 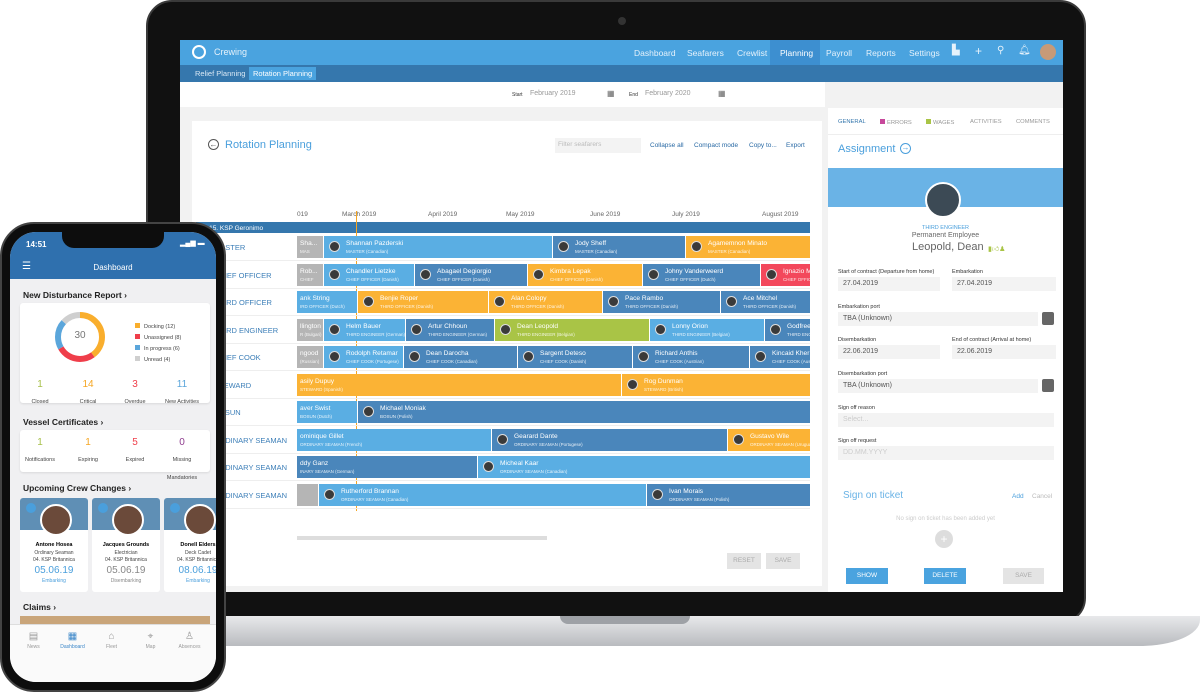 What do you see at coordinates (220, 73) in the screenshot?
I see `tab-relief-planning: Relief Planning` at bounding box center [220, 73].